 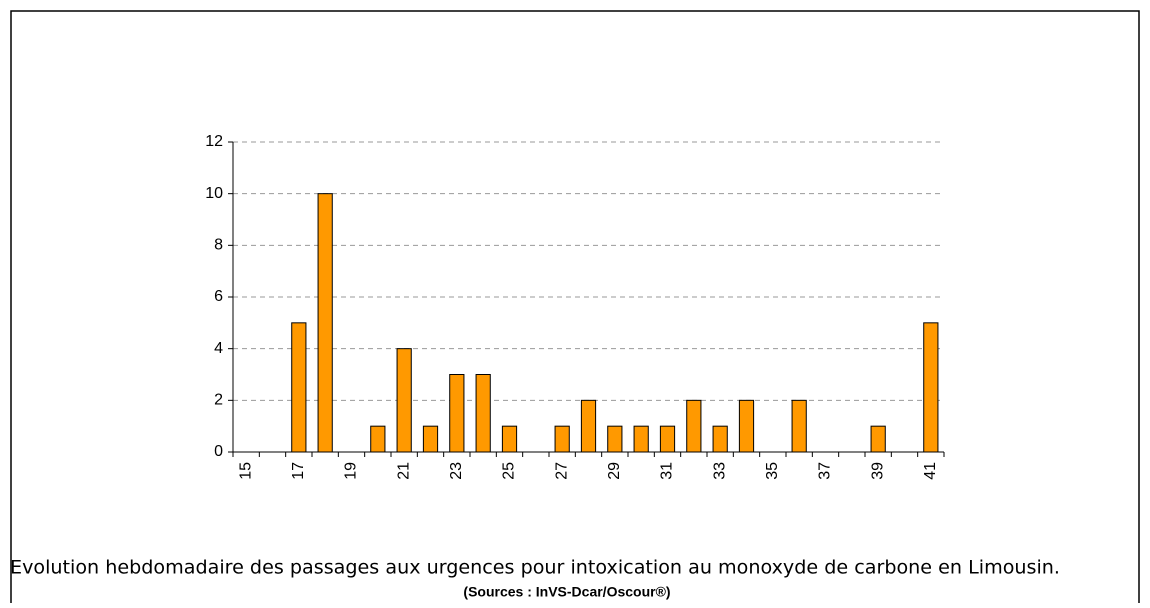 I want to click on x-tick-label: 25, so click(x=509, y=471).